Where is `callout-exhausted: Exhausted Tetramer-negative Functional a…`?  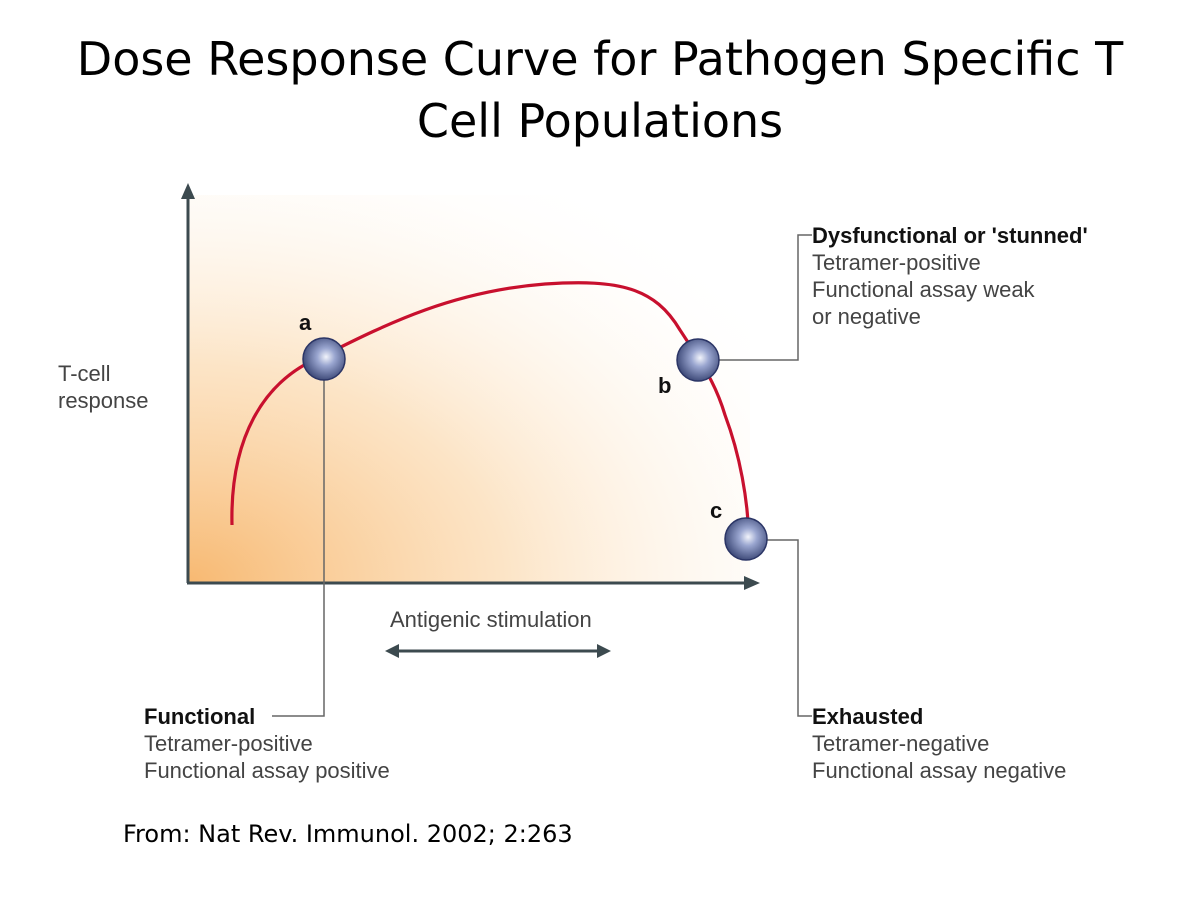
callout-exhausted: Exhausted Tetramer-negative Functional a… is located at coordinates (939, 743).